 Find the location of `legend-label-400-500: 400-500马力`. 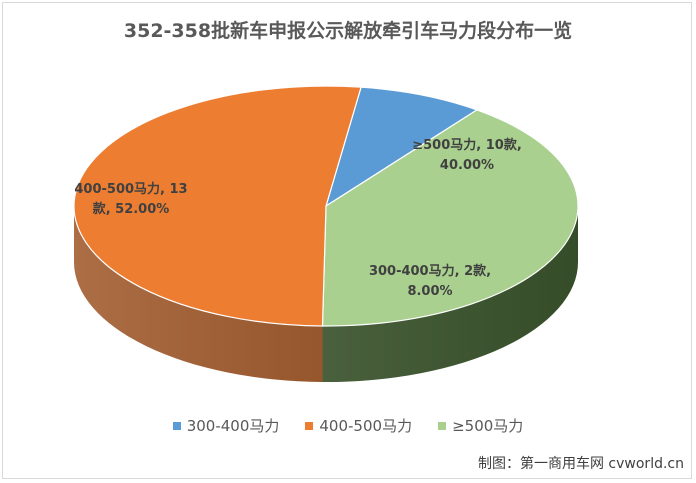

legend-label-400-500: 400-500马力 is located at coordinates (366, 426).